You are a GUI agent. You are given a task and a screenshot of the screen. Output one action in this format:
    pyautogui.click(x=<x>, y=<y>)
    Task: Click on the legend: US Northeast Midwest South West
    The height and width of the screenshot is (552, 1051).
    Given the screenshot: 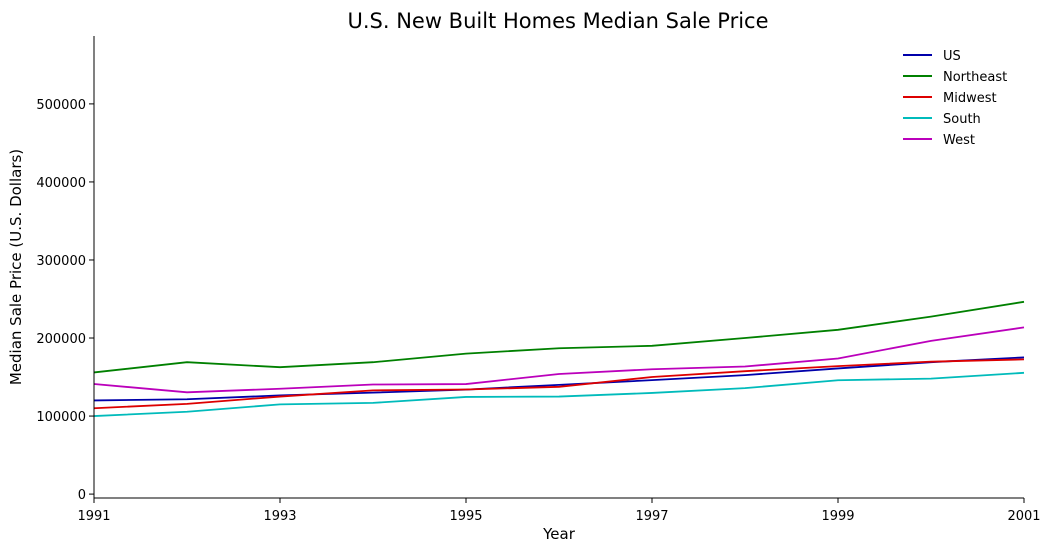 What is the action you would take?
    pyautogui.click(x=955, y=98)
    